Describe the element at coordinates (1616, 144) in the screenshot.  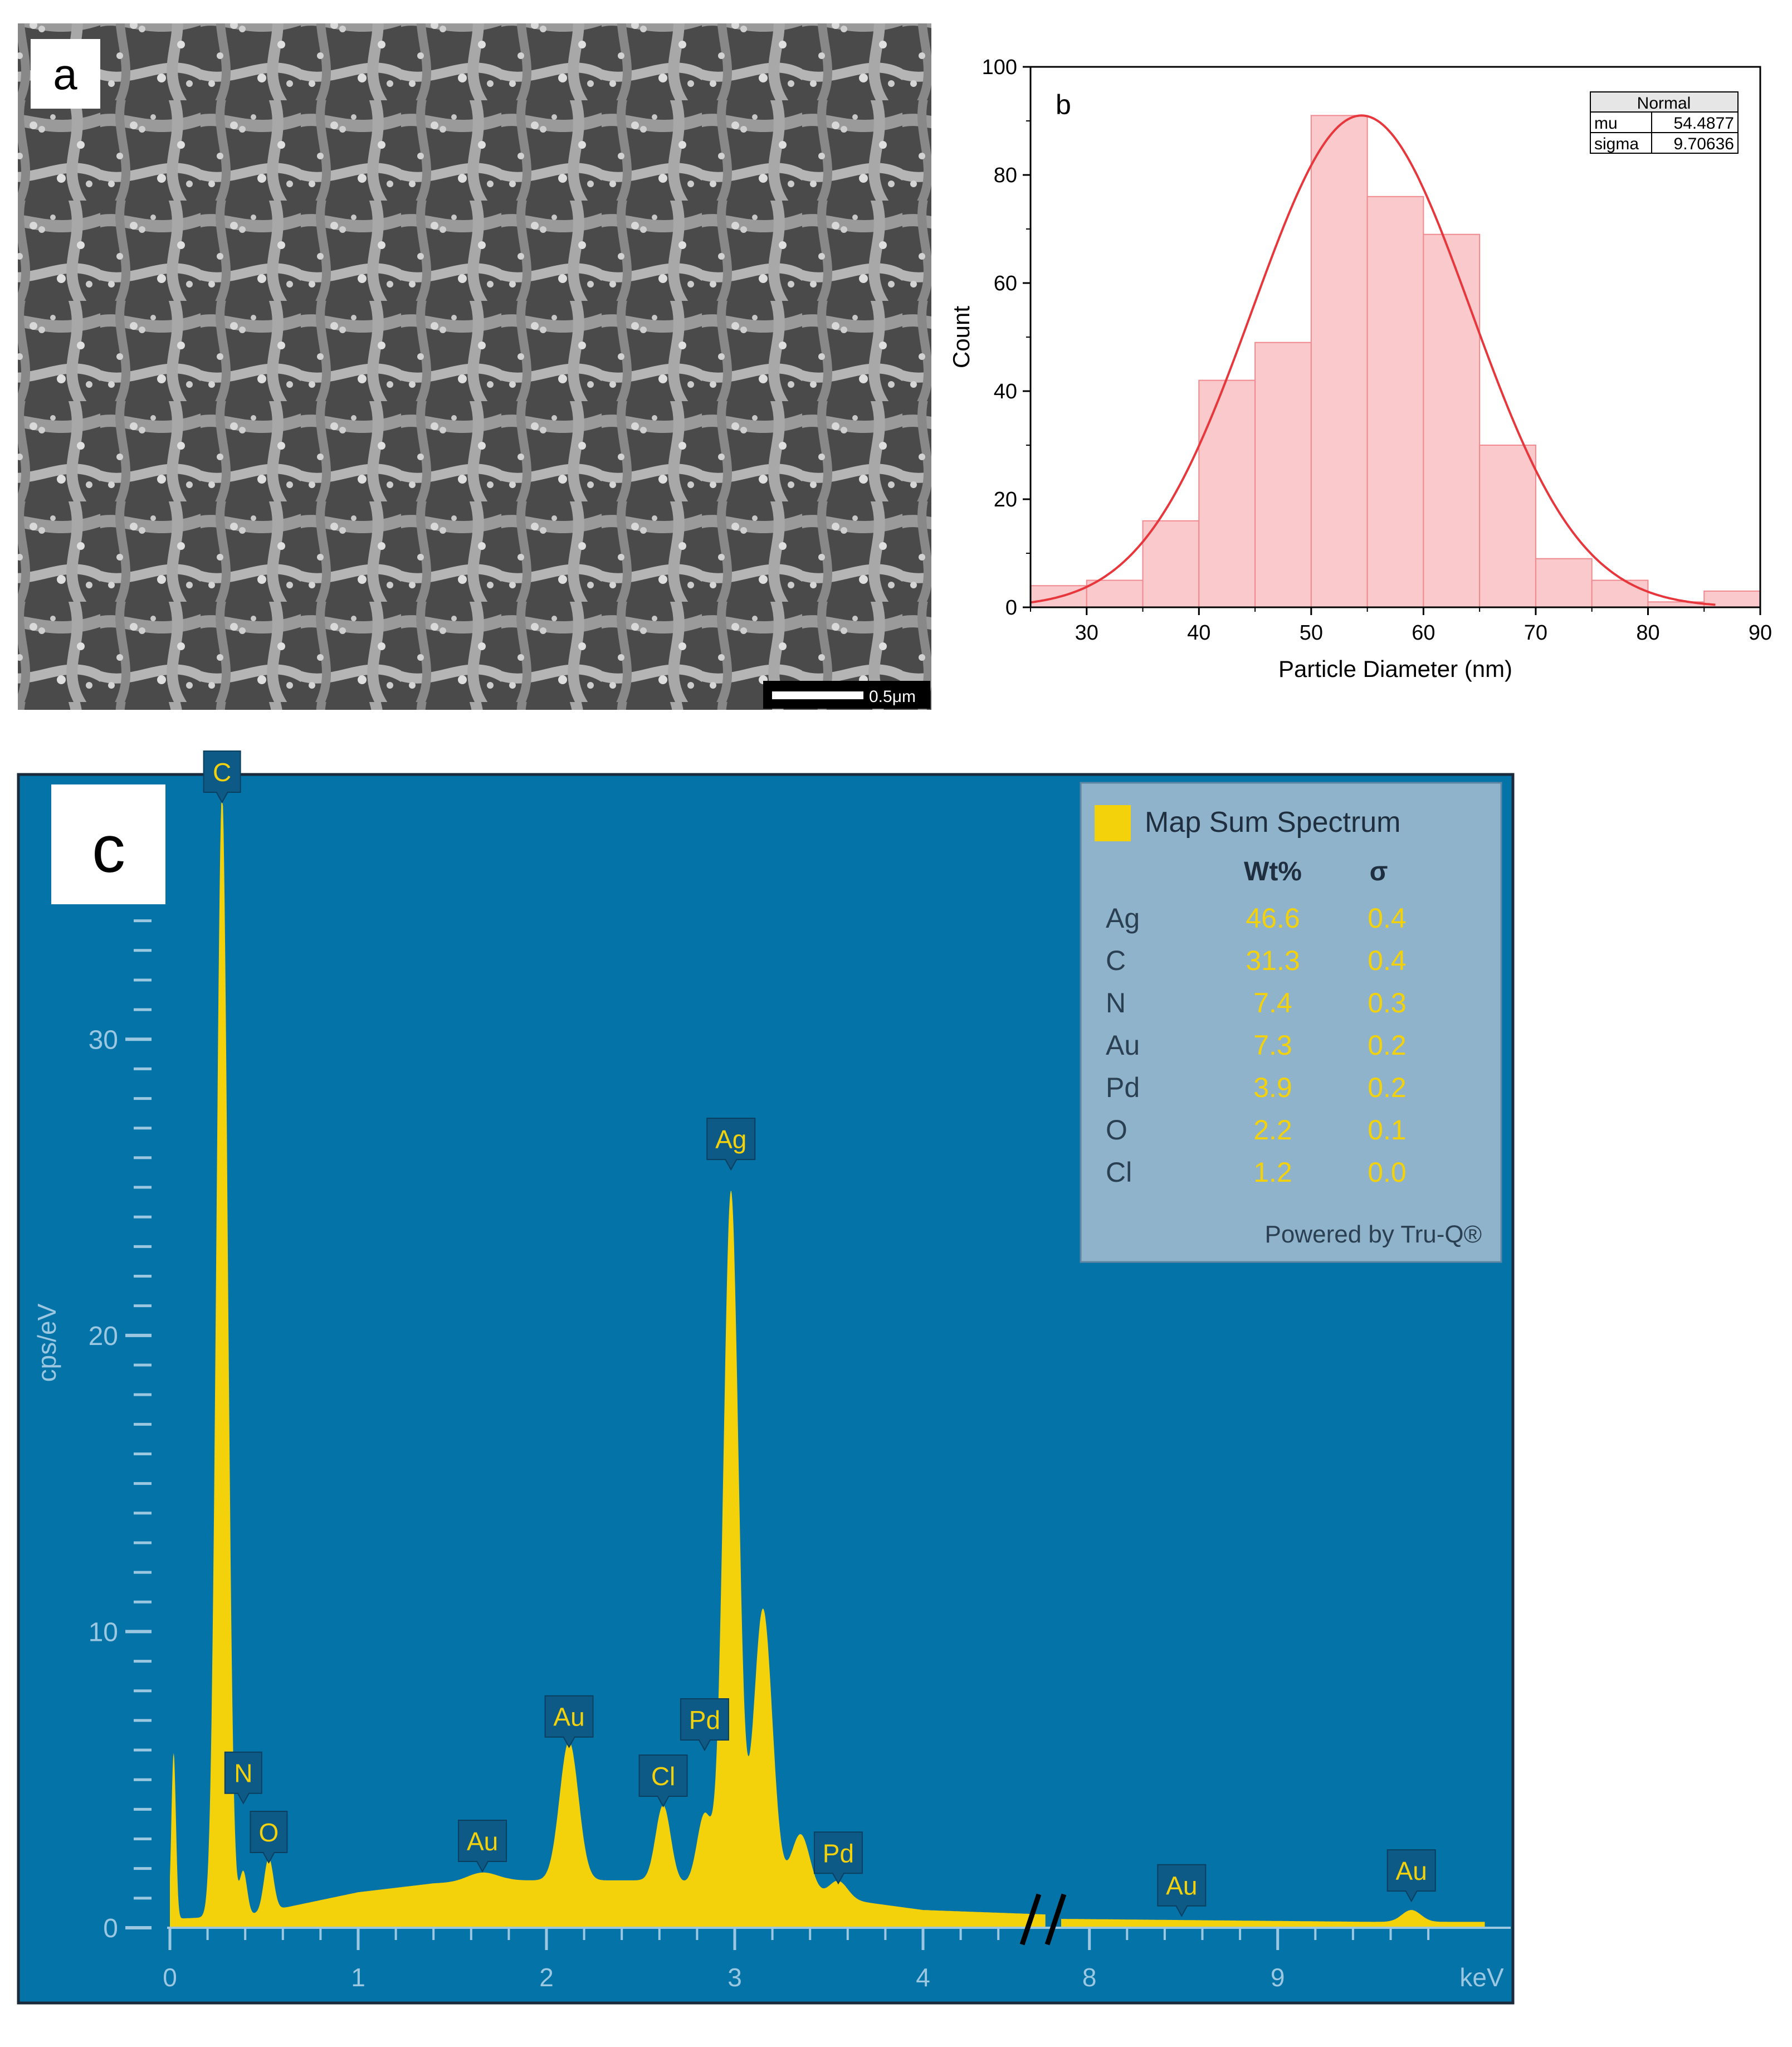
I see `fit-stats-sigma-label: sigma` at that location.